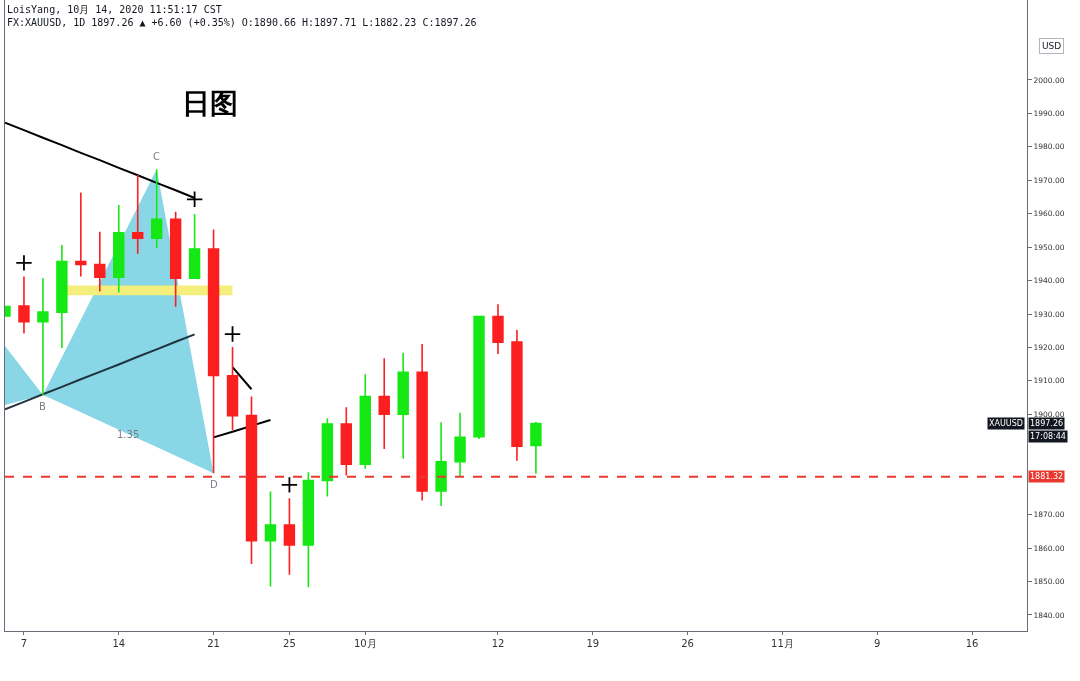 The width and height of the screenshot is (1080, 681). I want to click on line-series, so click(100, 372).